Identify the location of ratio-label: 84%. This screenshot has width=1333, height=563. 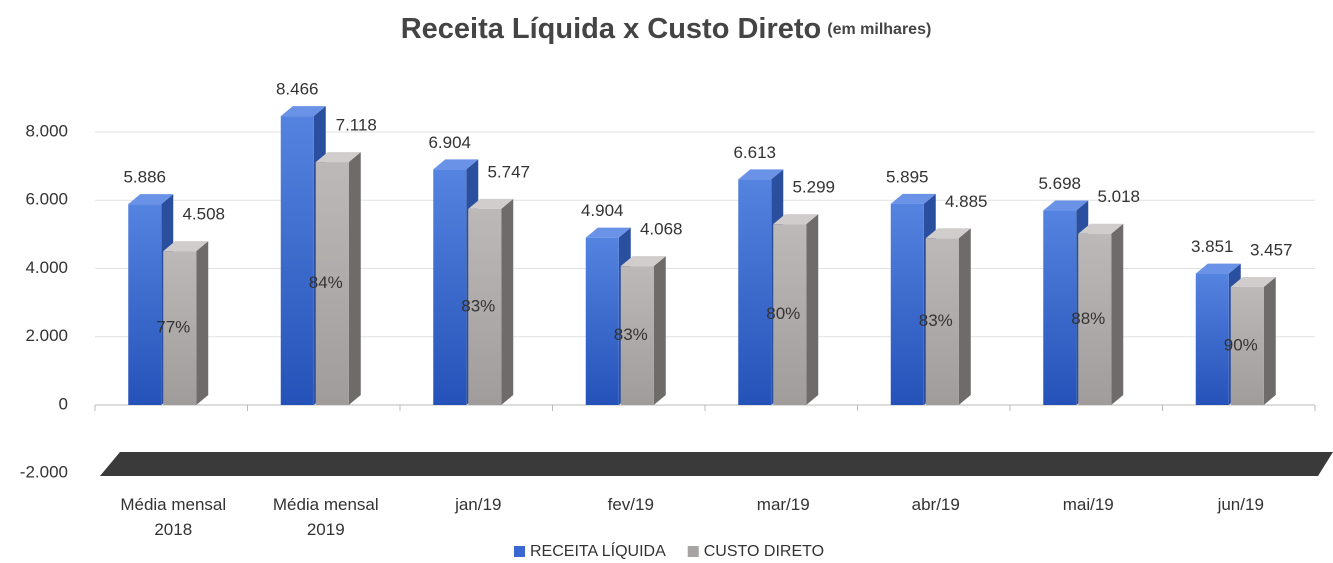
(326, 282).